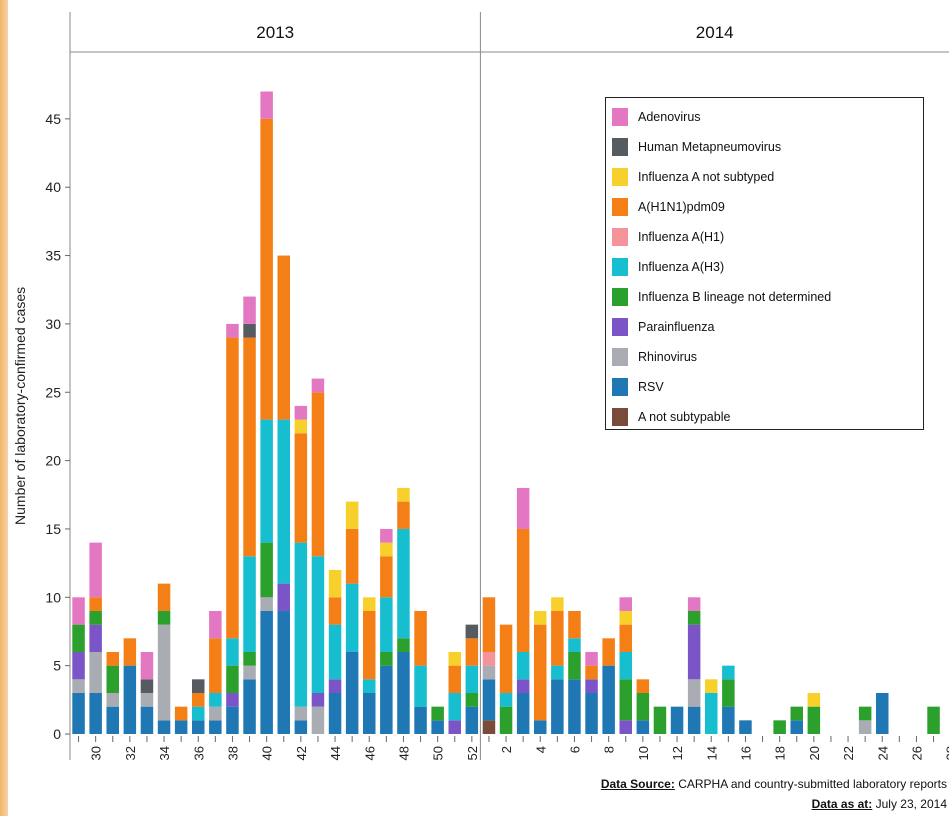 The height and width of the screenshot is (816, 949). Describe the element at coordinates (369, 753) in the screenshot. I see `x-tick-label: 46` at that location.